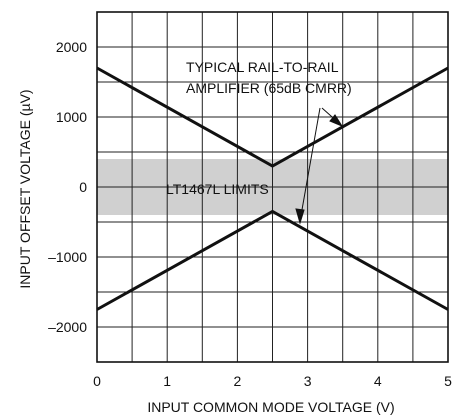  I want to click on x-tick-label: 2, so click(238, 381).